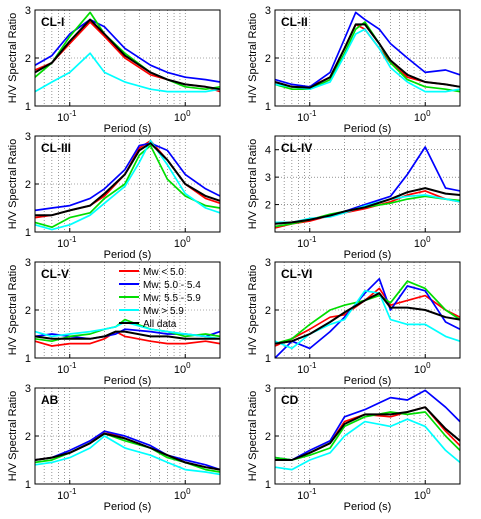  Describe the element at coordinates (368, 507) in the screenshot. I see `panel-cd-xlabel: Period (s)` at that location.